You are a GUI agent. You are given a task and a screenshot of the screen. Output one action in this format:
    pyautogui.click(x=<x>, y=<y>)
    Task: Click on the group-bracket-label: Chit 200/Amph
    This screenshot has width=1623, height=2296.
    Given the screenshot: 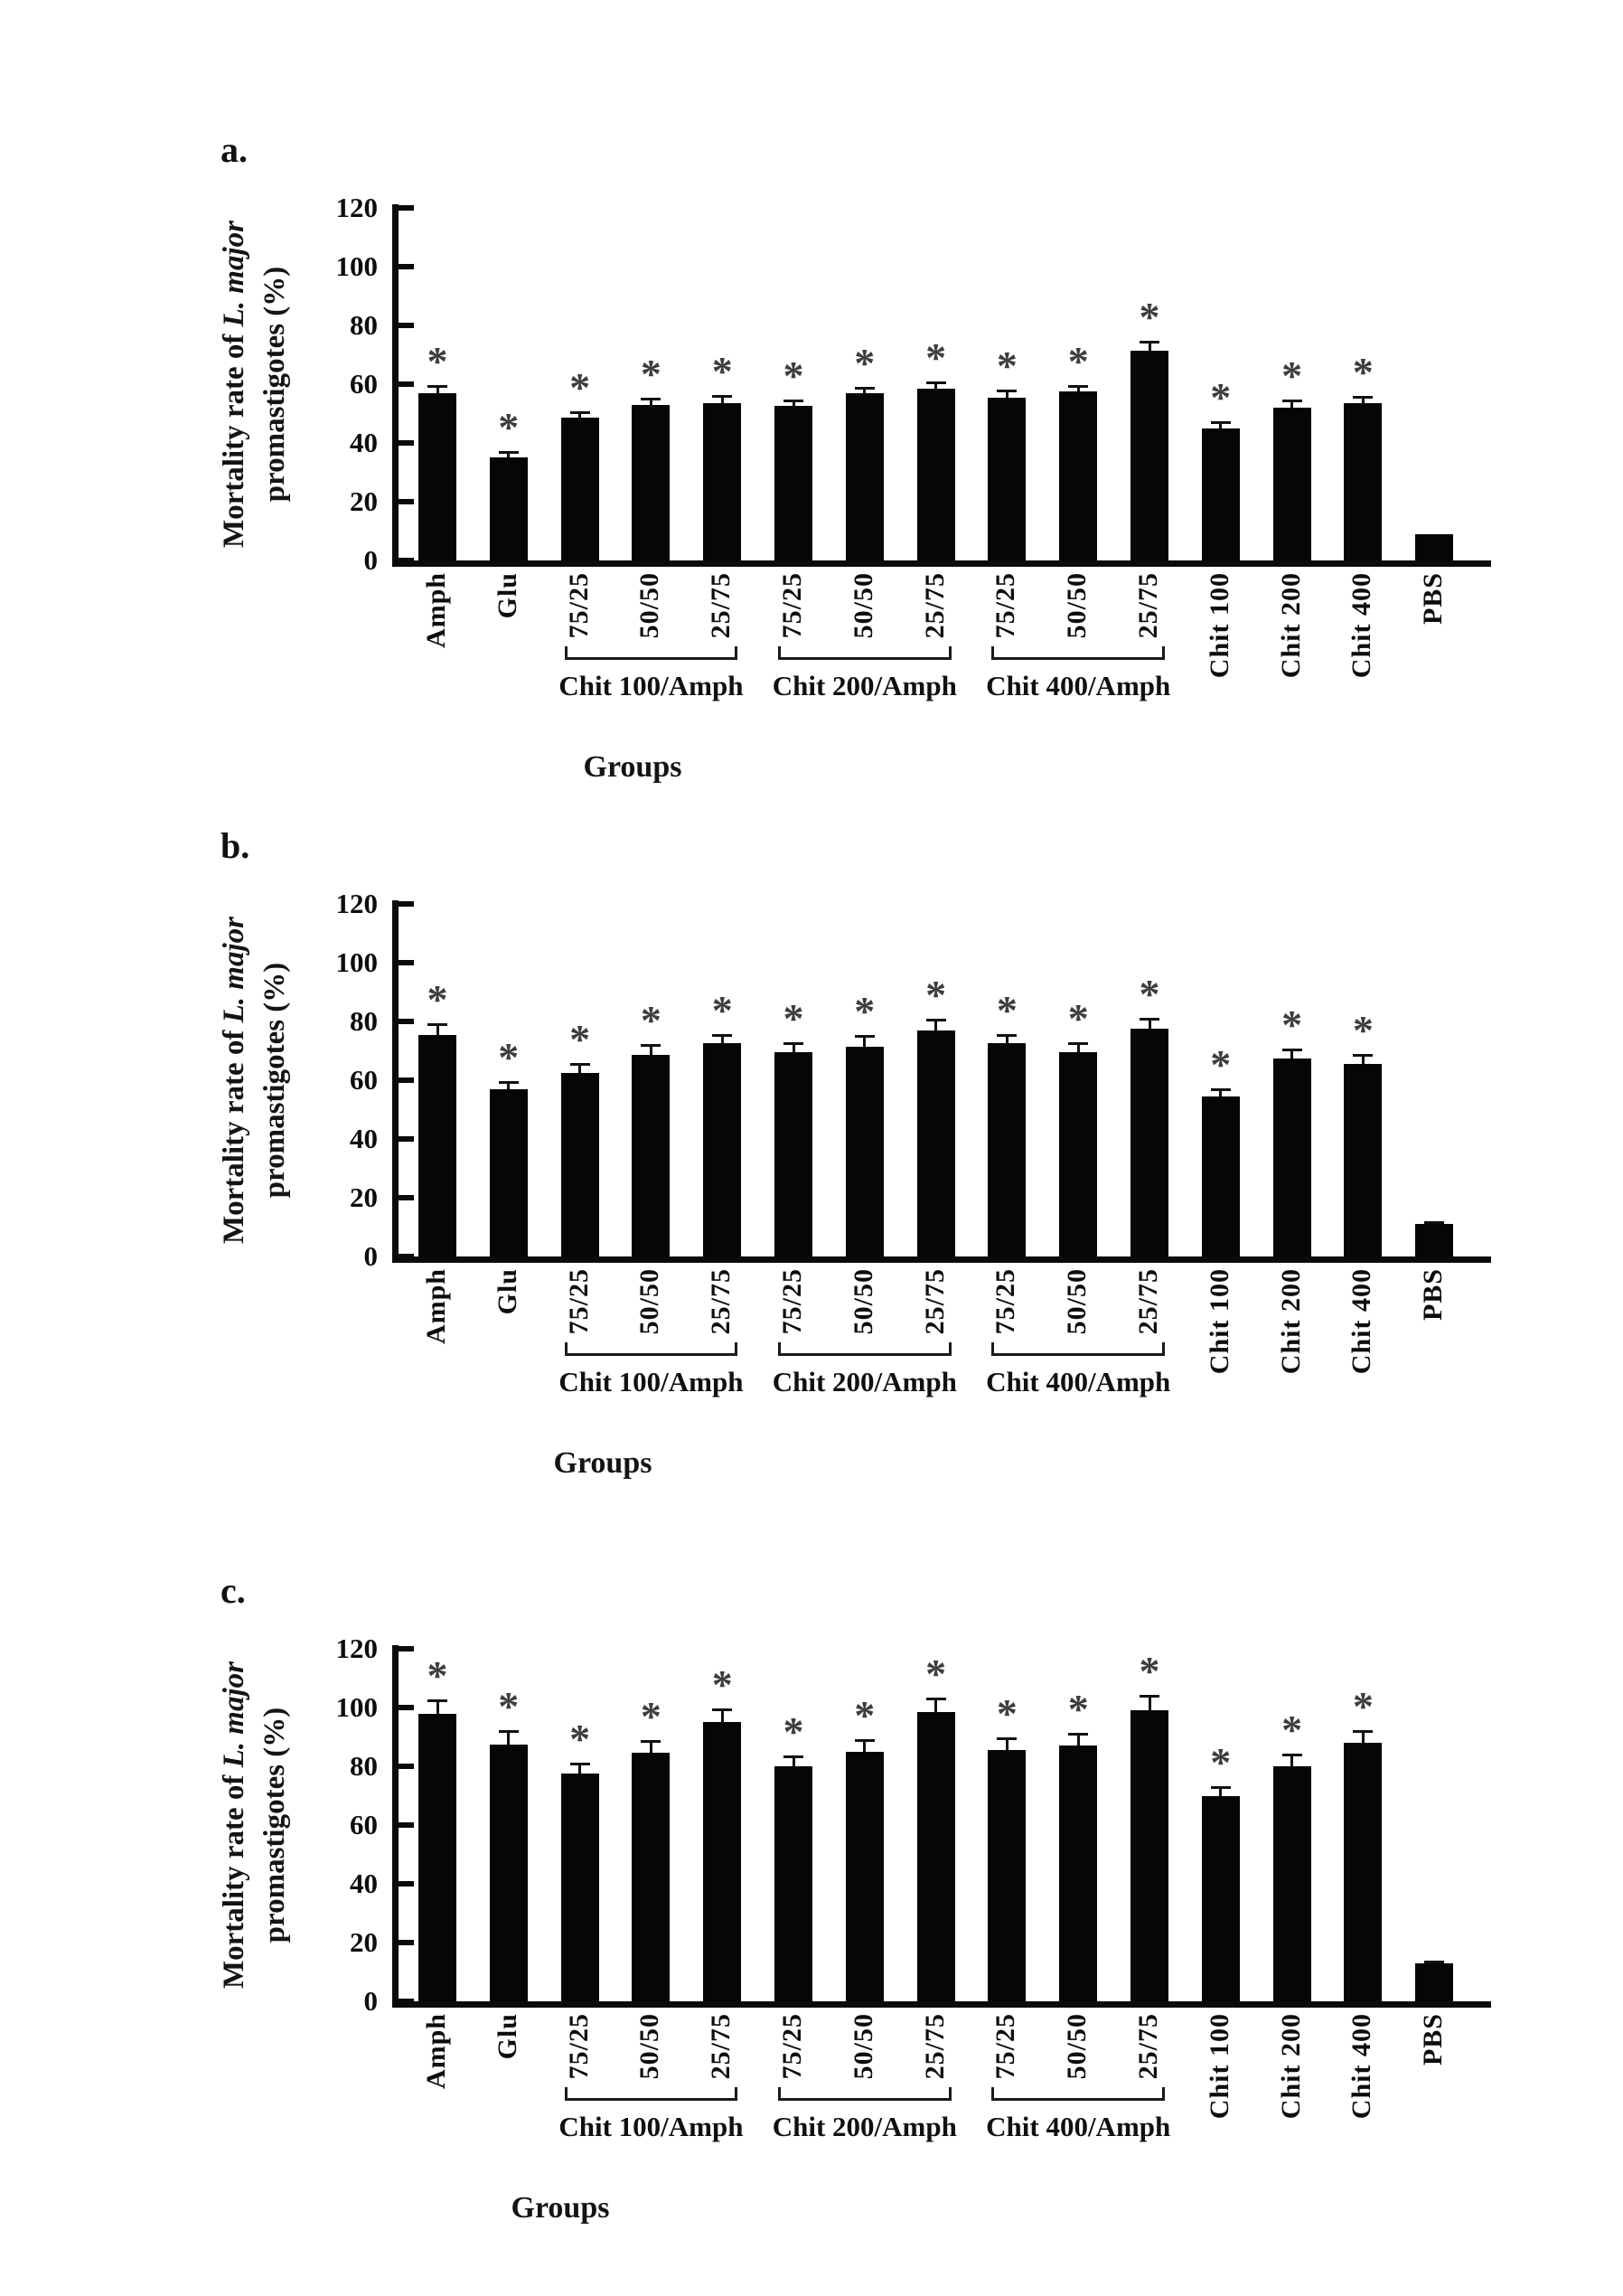 What is the action you would take?
    pyautogui.click(x=865, y=2126)
    